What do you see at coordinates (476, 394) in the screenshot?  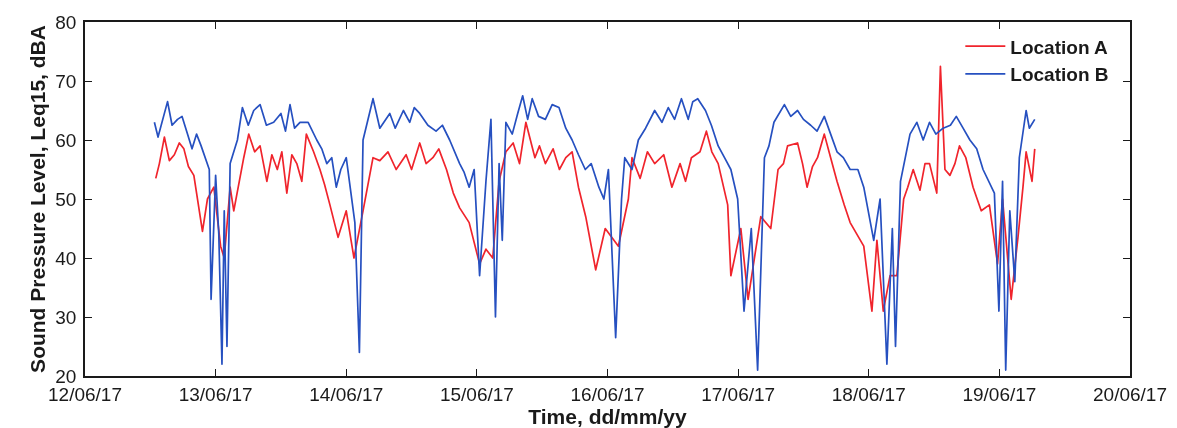 I see `x-tick-label: 15/06/17` at bounding box center [476, 394].